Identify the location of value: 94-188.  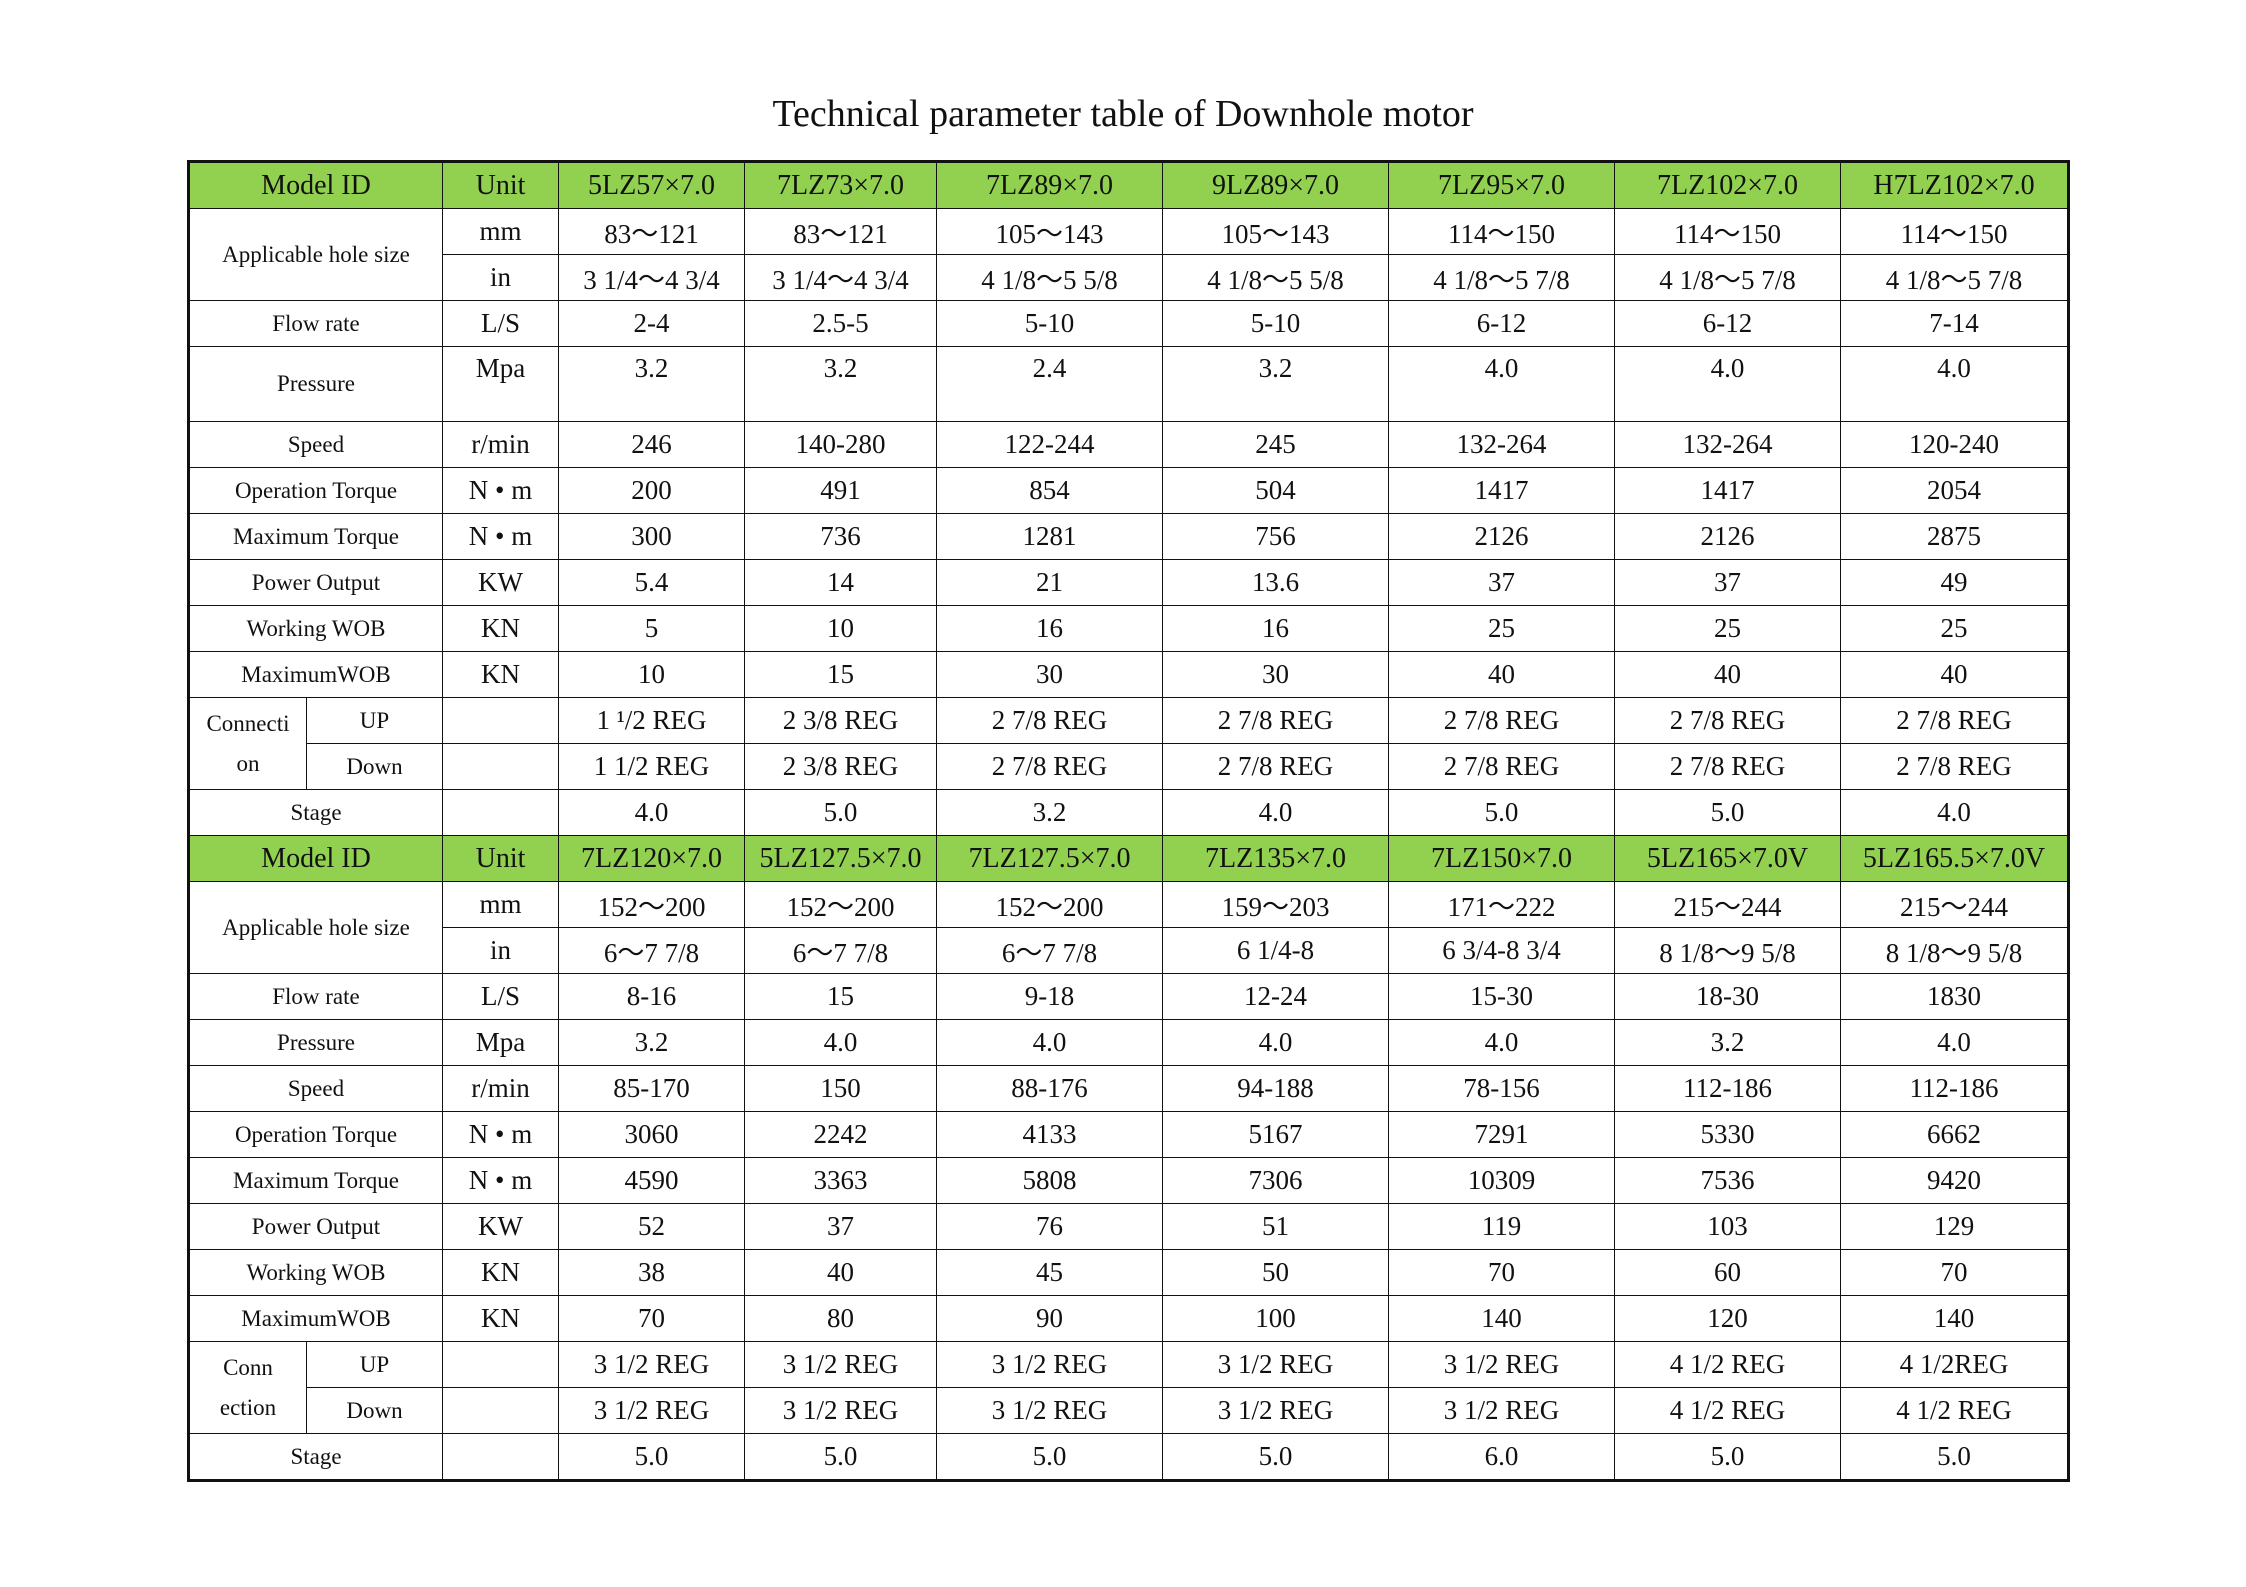
(1275, 1088).